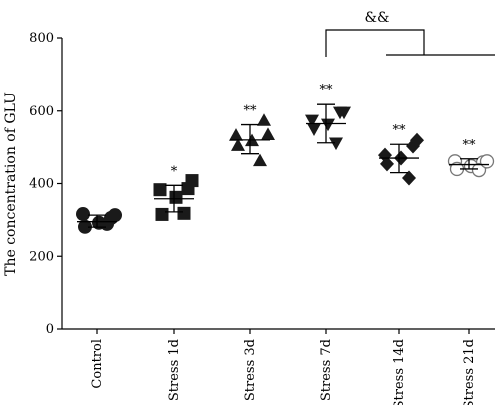 Image resolution: width=500 pixels, height=405 pixels. Describe the element at coordinates (41, 256) in the screenshot. I see `y-tick-label: 200` at that location.